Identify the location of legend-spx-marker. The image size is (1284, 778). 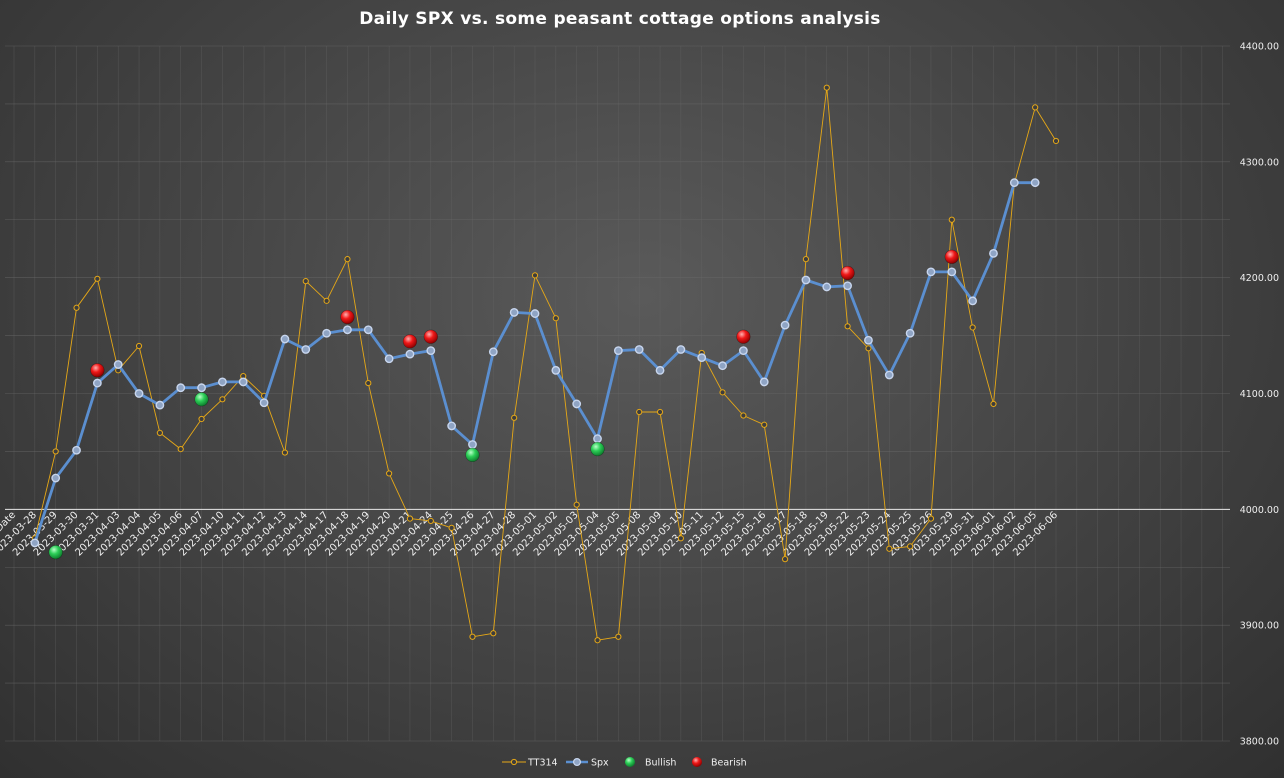
(576, 761).